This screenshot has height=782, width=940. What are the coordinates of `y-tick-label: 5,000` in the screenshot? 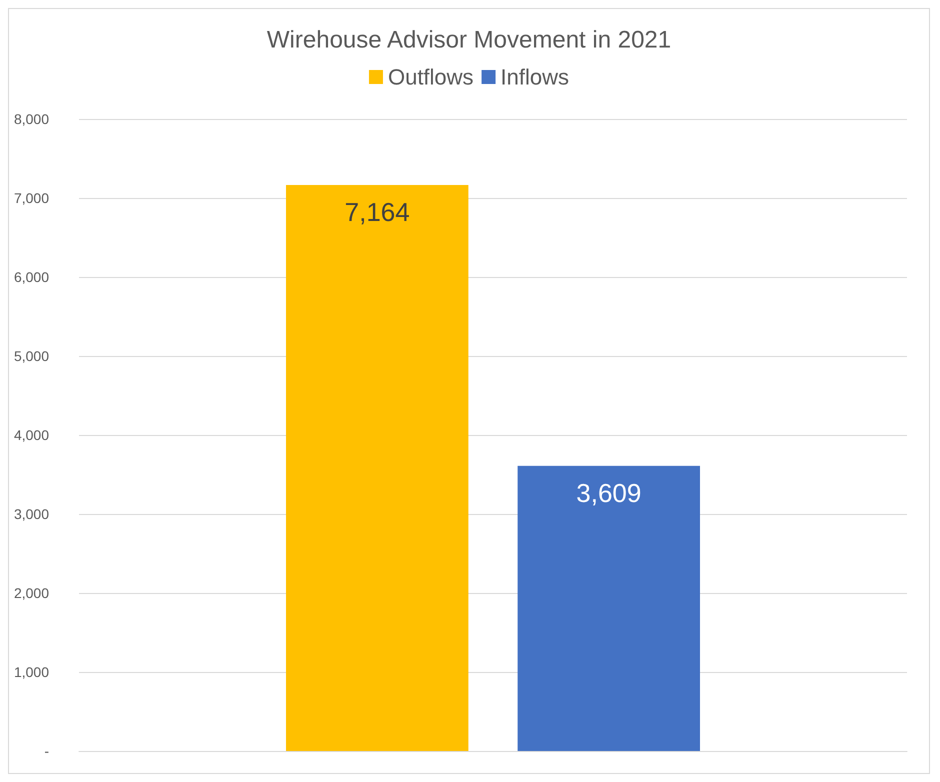 It's located at (32, 356).